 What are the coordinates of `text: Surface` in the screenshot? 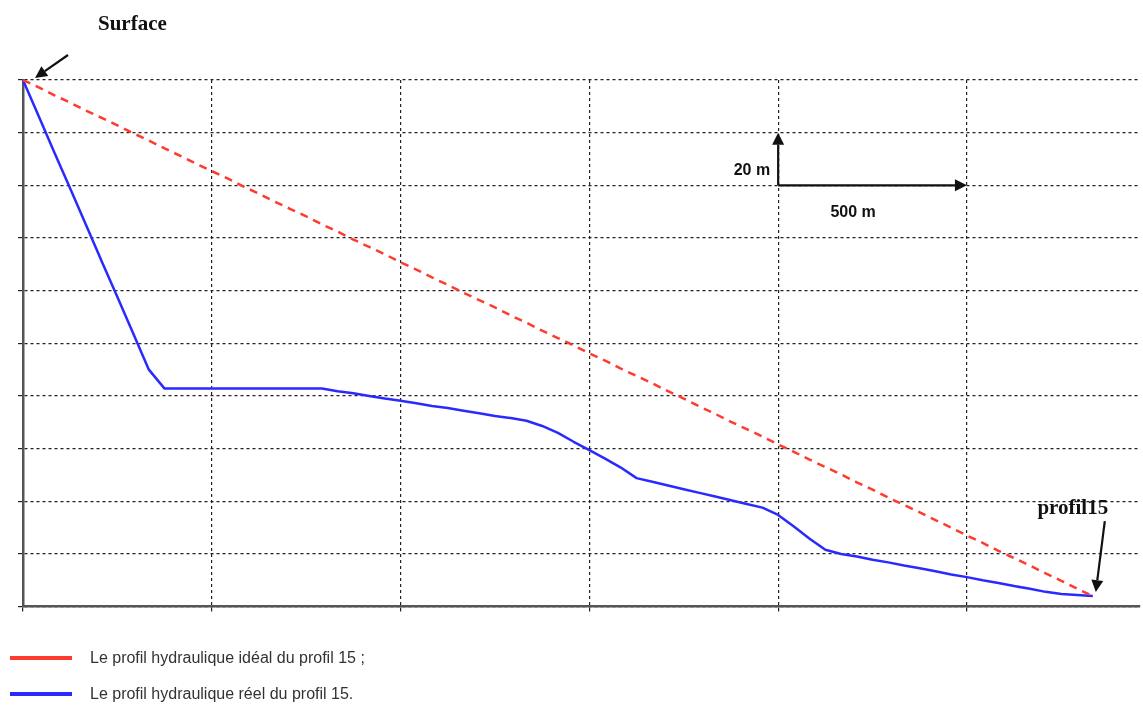 It's located at (132, 23).